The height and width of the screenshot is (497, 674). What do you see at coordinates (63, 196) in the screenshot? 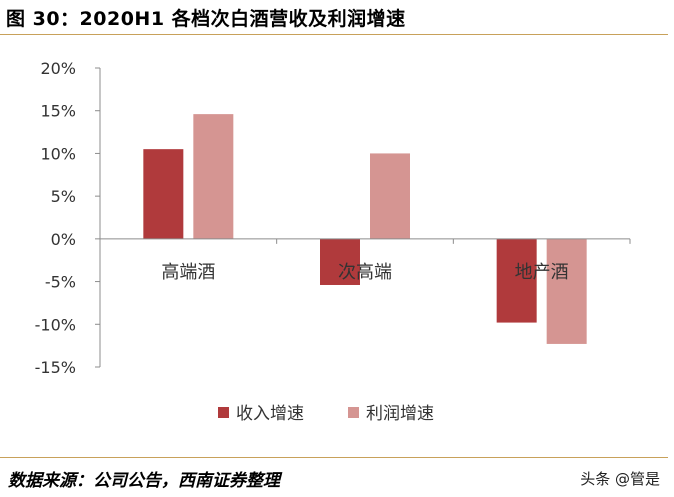
I see `y-tick-label: 5%` at bounding box center [63, 196].